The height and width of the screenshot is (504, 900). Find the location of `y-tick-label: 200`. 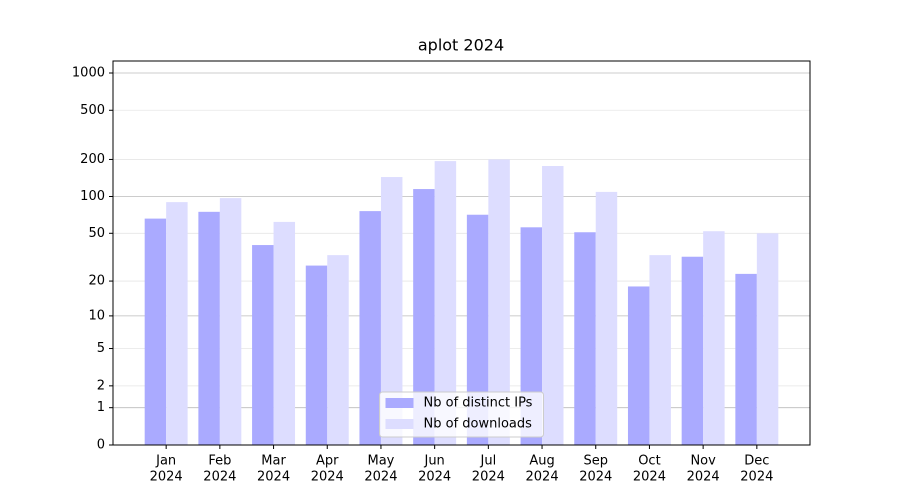

y-tick-label: 200 is located at coordinates (92, 159).